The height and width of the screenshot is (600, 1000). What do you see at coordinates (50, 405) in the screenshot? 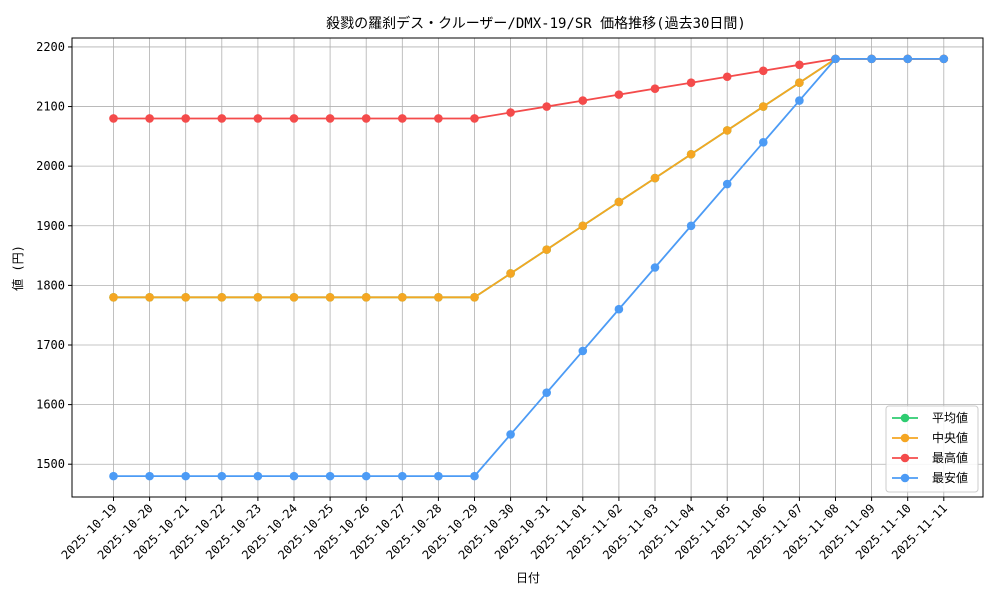
I see `y-tick-label: 1600` at bounding box center [50, 405].